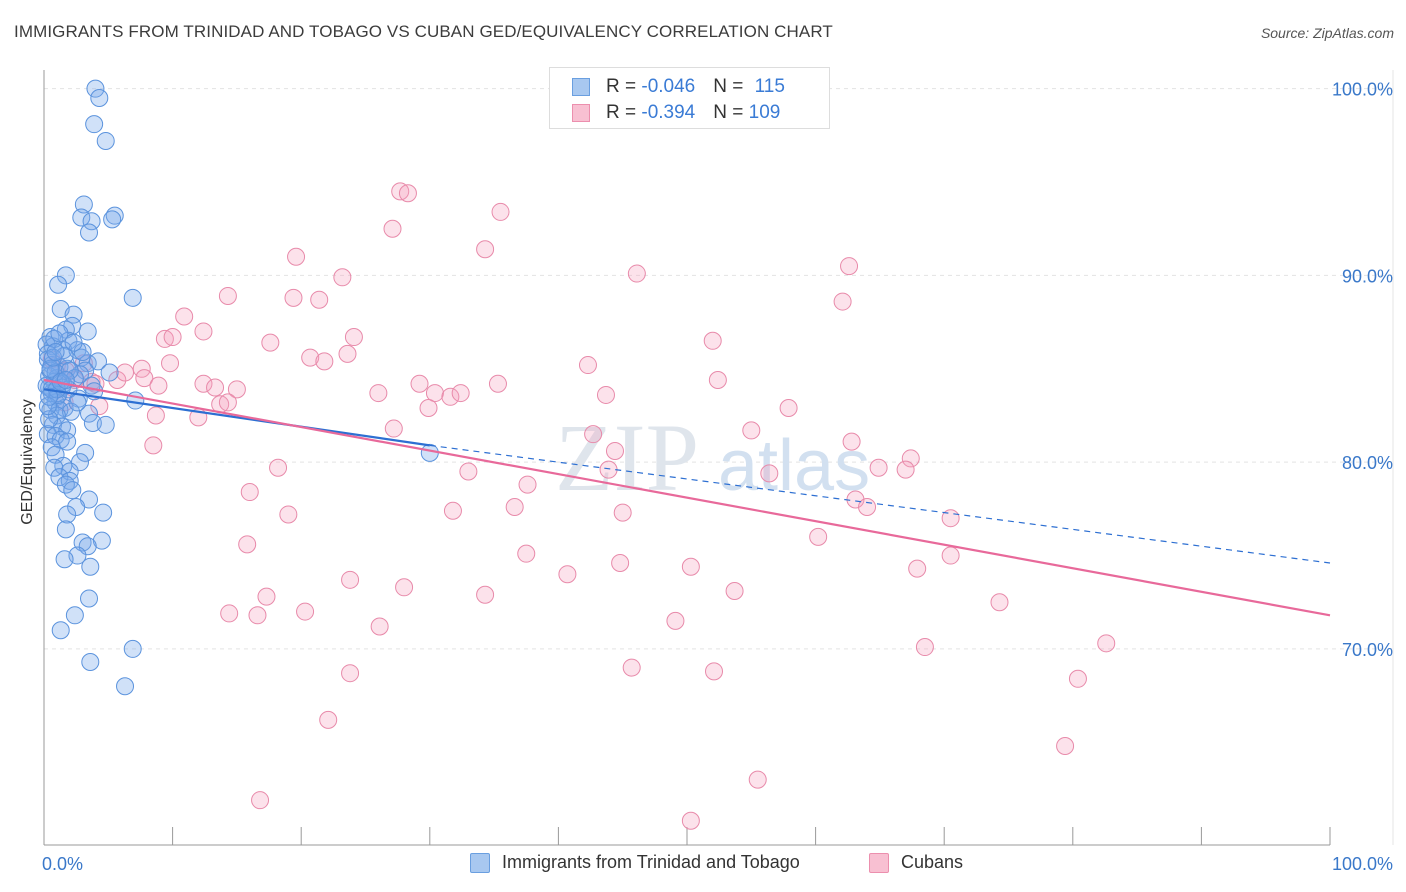 Image resolution: width=1406 pixels, height=892 pixels. What do you see at coordinates (668, 112) in the screenshot?
I see `legend-r-pink: -0.394` at bounding box center [668, 112].